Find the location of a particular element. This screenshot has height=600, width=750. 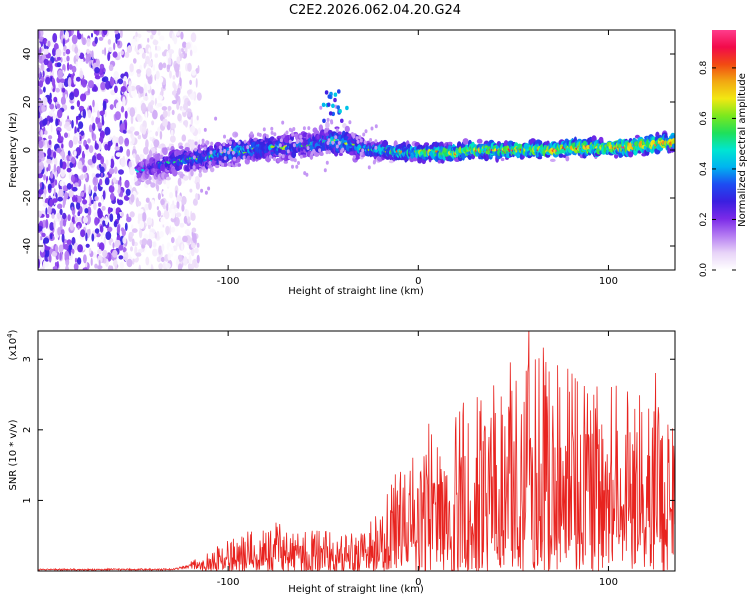

snr-x-tick-label: -100 is located at coordinates (228, 582).